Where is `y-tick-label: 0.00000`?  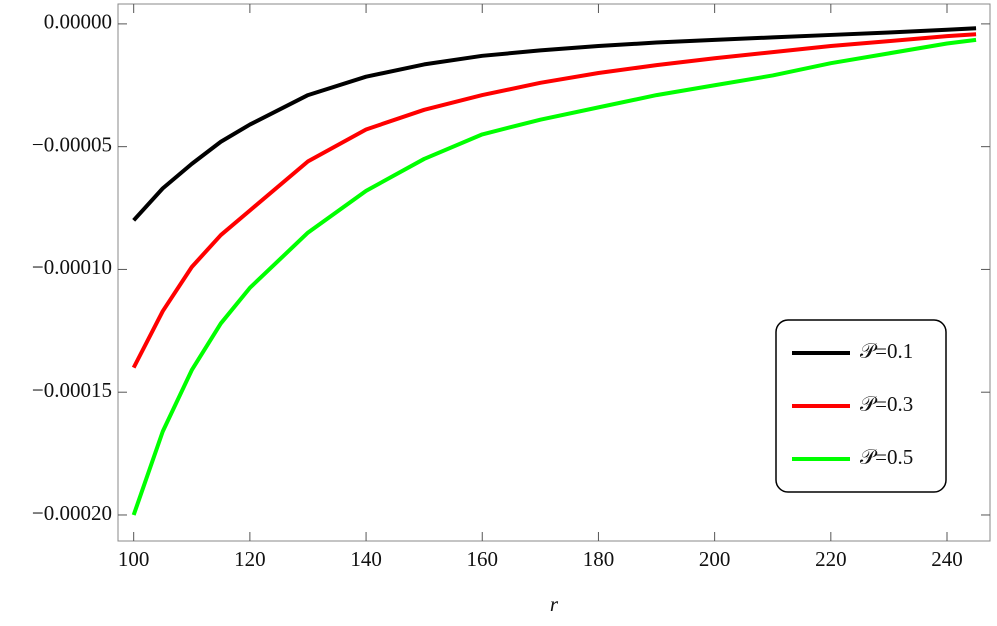 y-tick-label: 0.00000 is located at coordinates (78, 22).